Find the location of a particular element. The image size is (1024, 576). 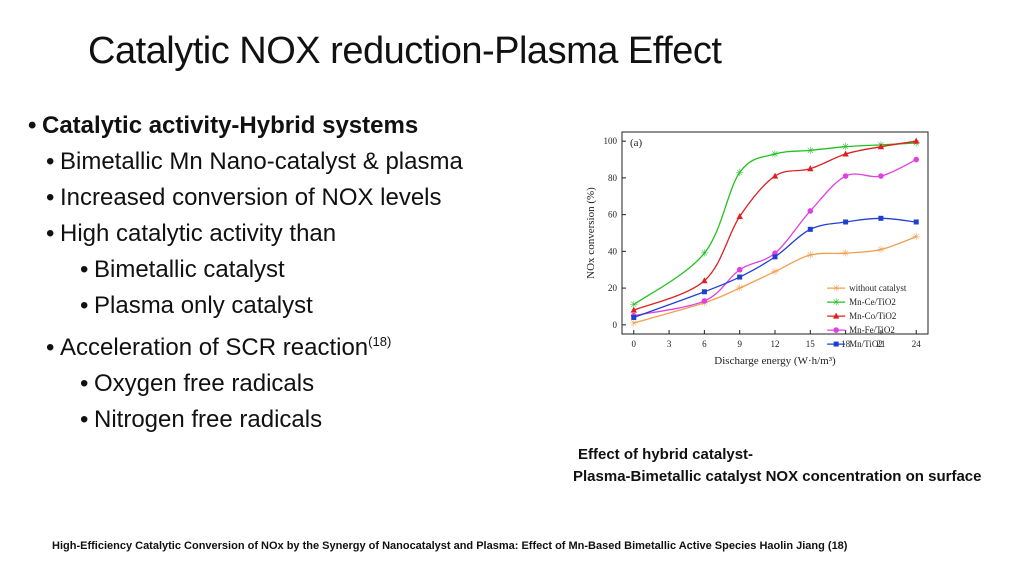

bullet-text: Acceleration of SCR reaction is located at coordinates (214, 347).